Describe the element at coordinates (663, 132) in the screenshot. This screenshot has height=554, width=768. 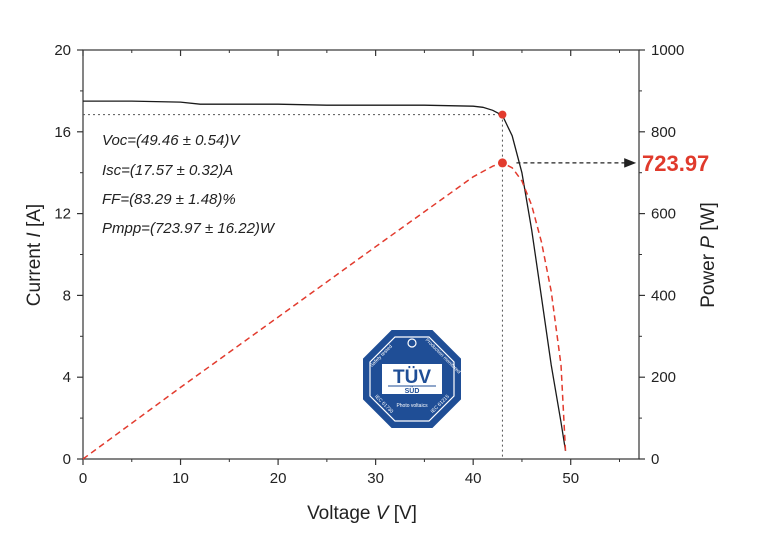
I see `y-right-tick-label: 800` at that location.